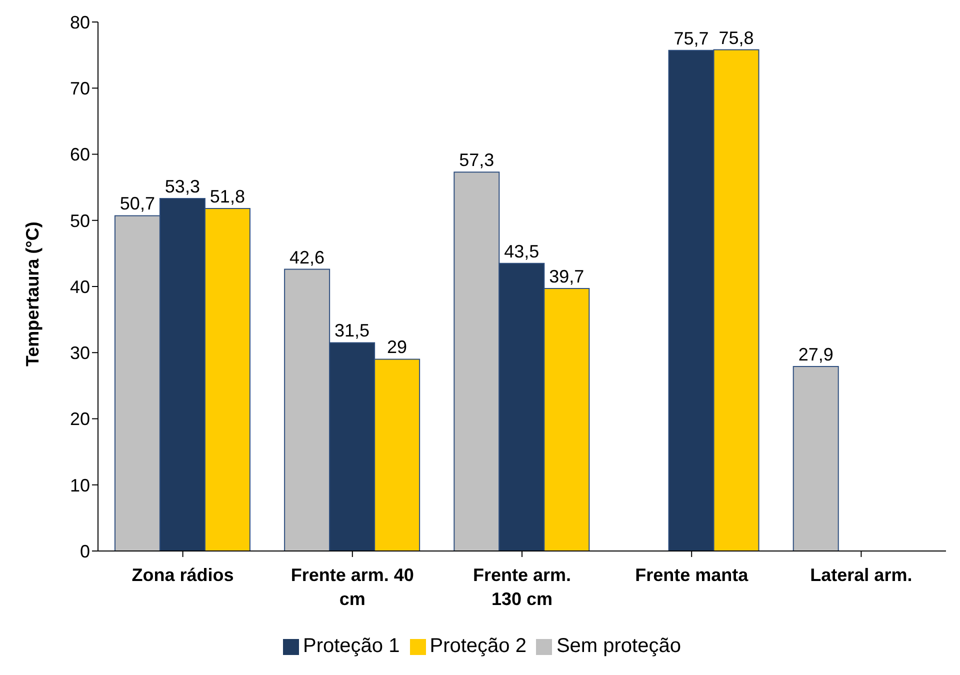 Image resolution: width=960 pixels, height=675 pixels. I want to click on x-tick-label: Zona rádios, so click(183, 575).